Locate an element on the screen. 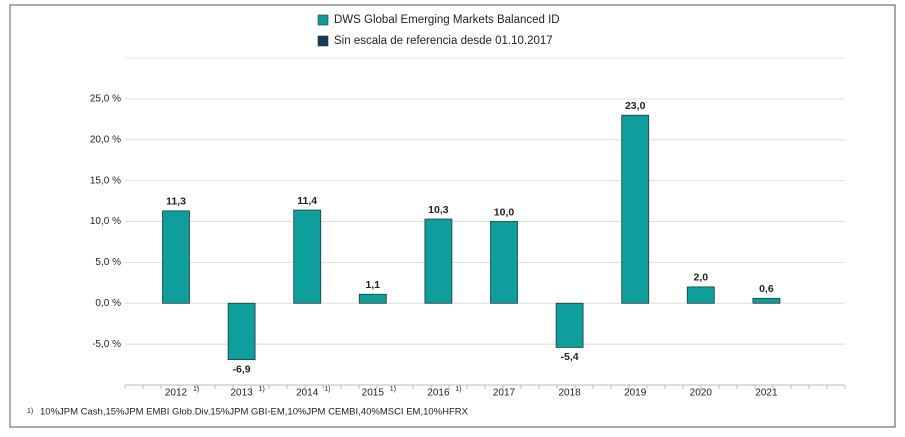 The height and width of the screenshot is (437, 905). data-label: -5,4 is located at coordinates (570, 357).